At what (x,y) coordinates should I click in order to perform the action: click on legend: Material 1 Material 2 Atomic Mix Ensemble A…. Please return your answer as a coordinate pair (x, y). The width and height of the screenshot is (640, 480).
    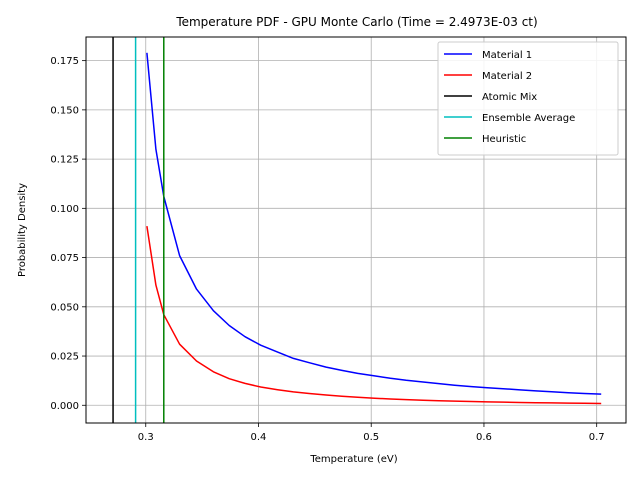
    Looking at the image, I should click on (528, 98).